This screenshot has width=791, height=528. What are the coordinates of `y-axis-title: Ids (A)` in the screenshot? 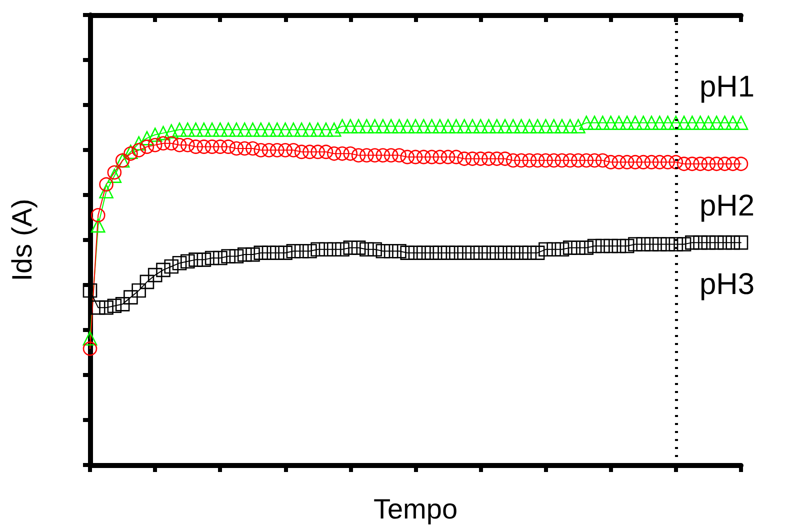 It's located at (22, 240).